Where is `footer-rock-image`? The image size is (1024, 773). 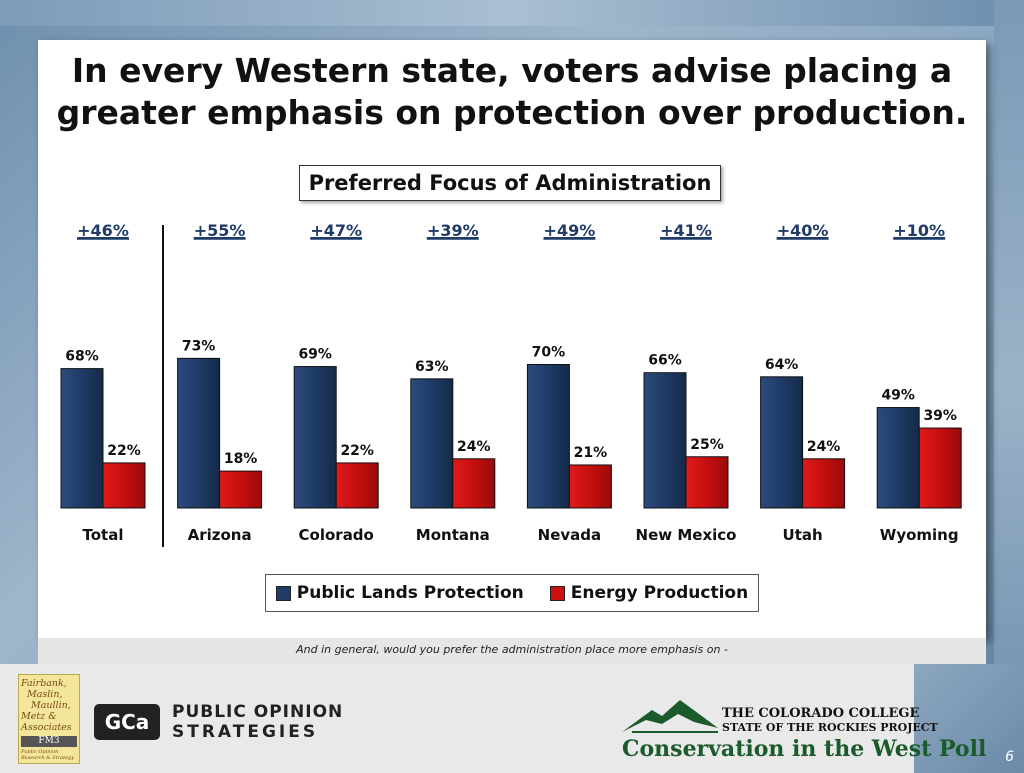 footer-rock-image is located at coordinates (969, 718).